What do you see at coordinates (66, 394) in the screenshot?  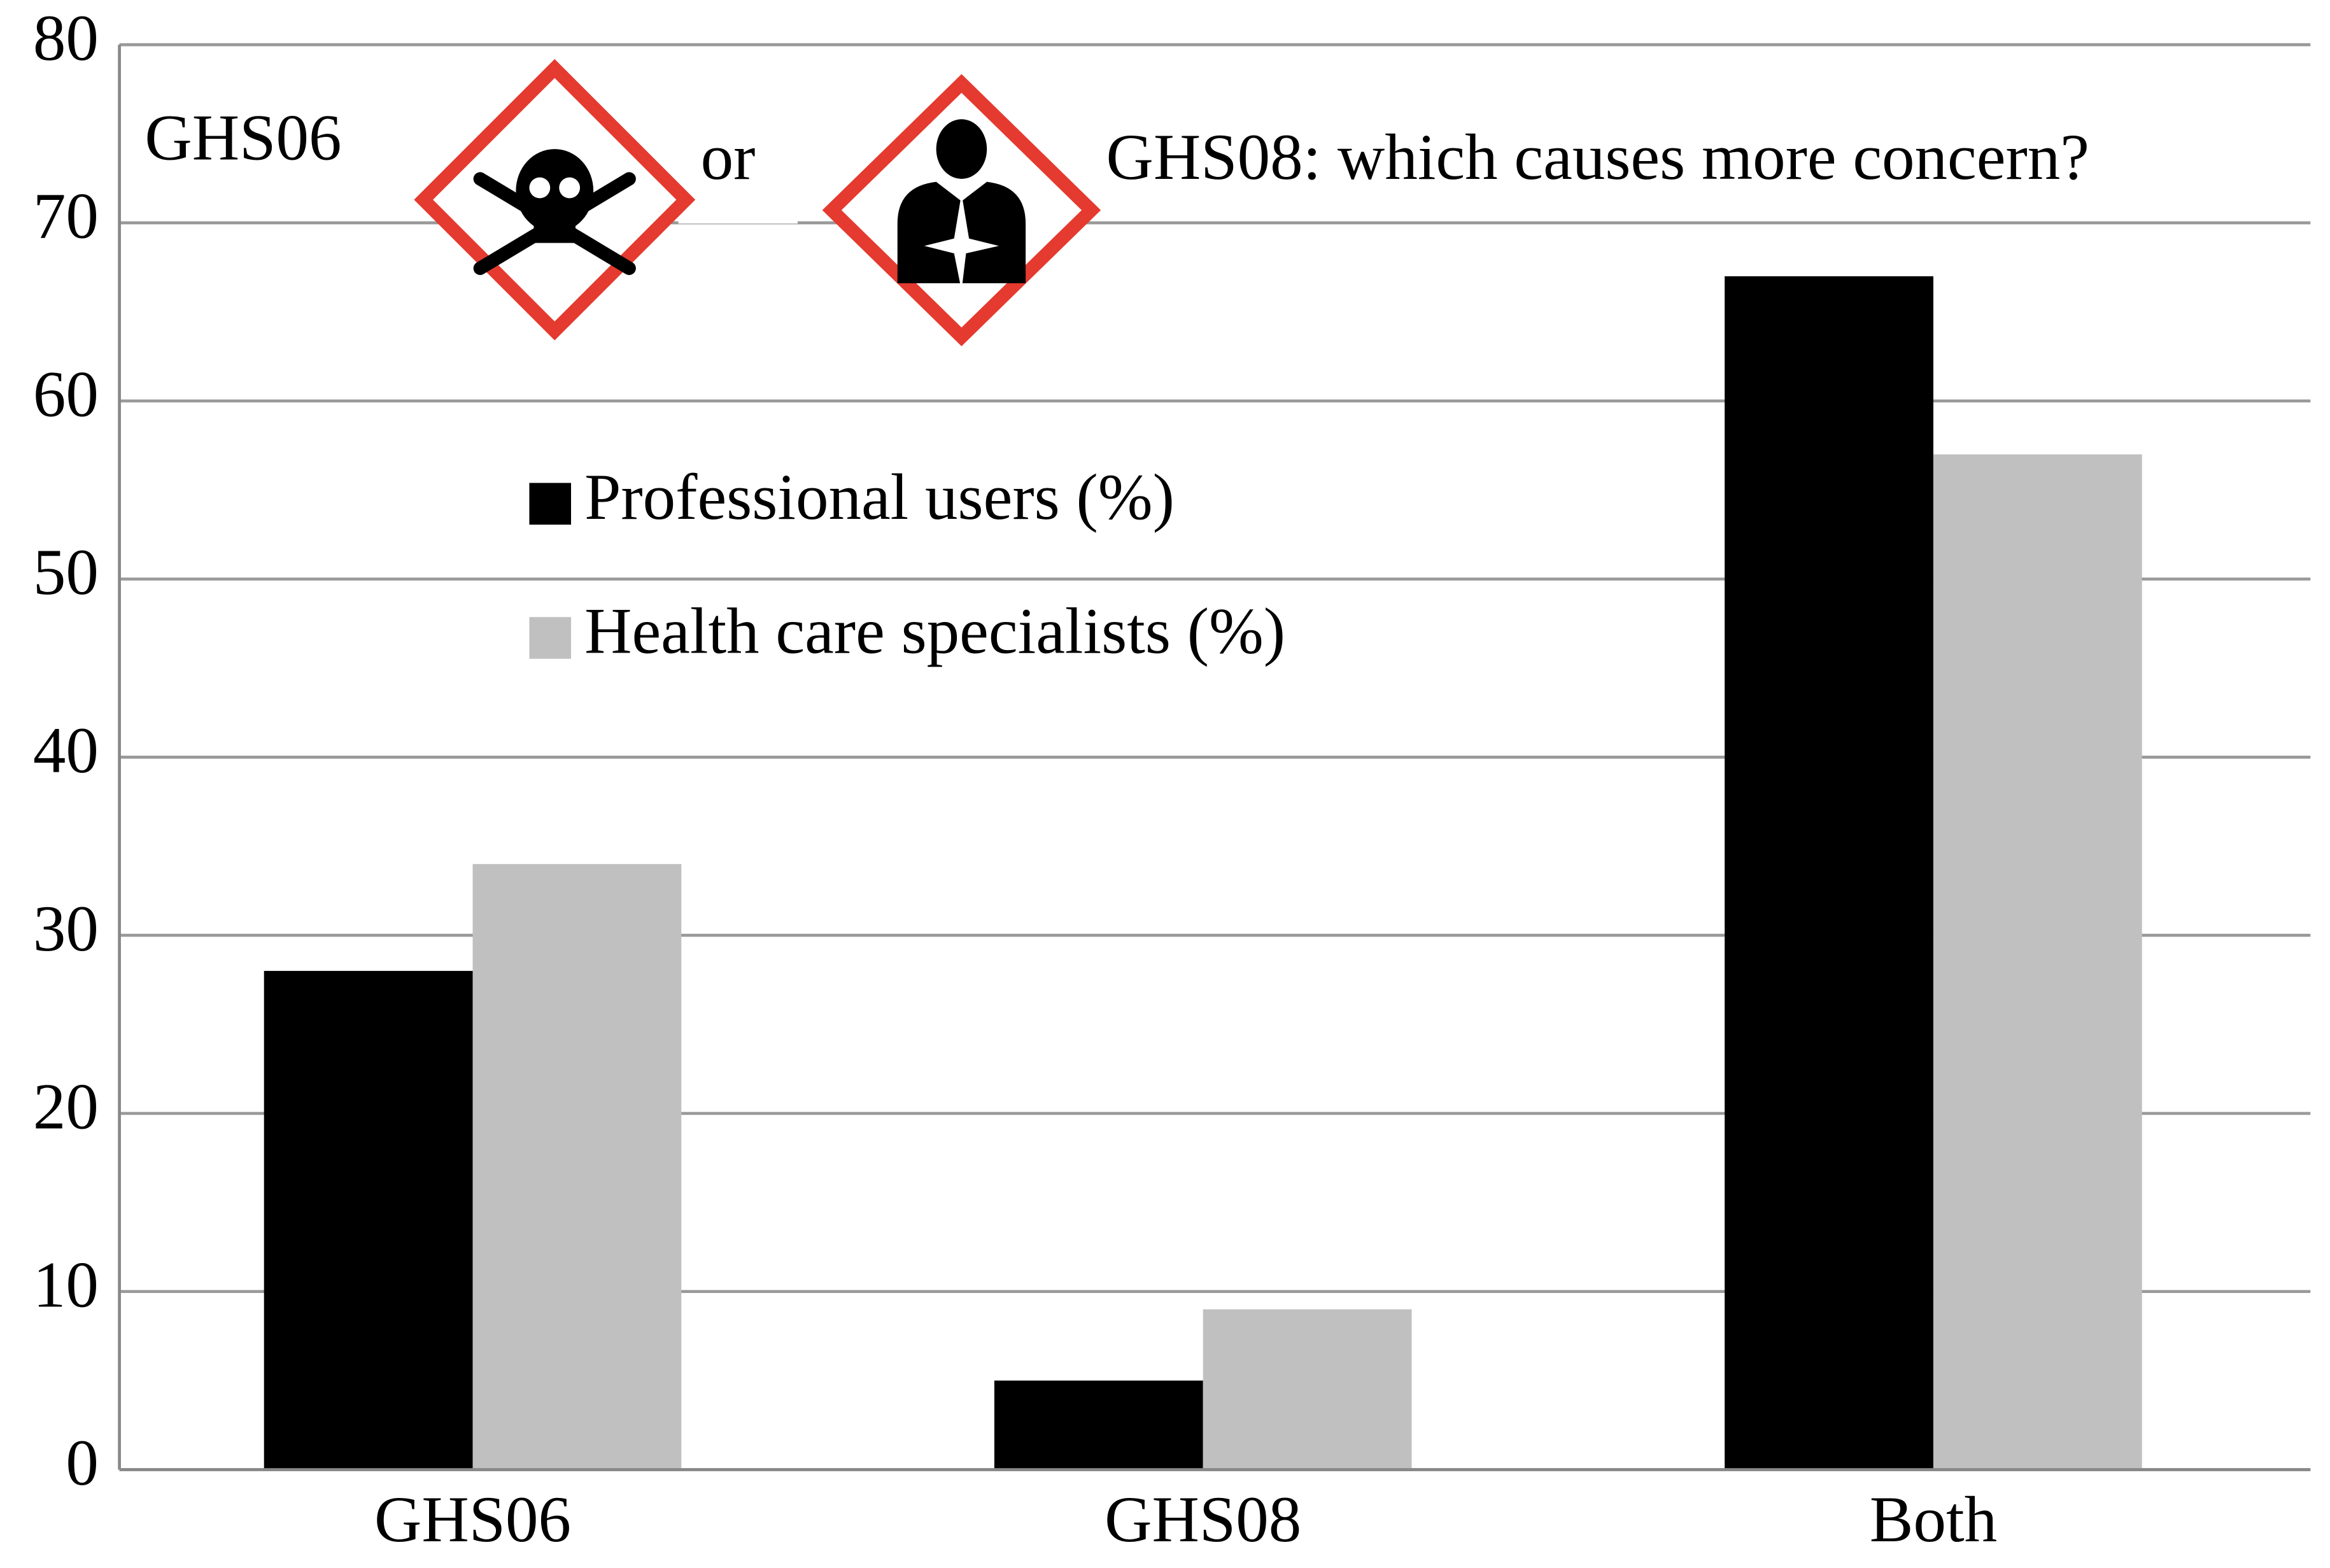 I see `y-tick-label: 60` at bounding box center [66, 394].